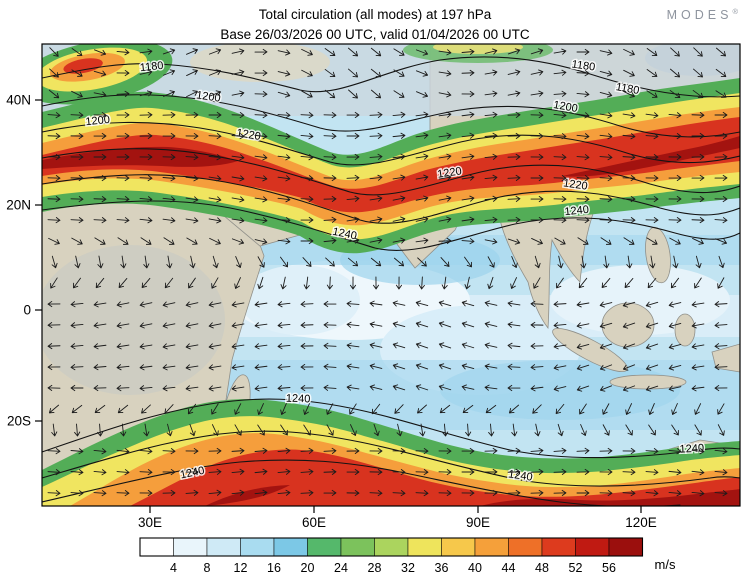  What do you see at coordinates (314, 522) in the screenshot?
I see `lon-tick-label: 60E` at bounding box center [314, 522].